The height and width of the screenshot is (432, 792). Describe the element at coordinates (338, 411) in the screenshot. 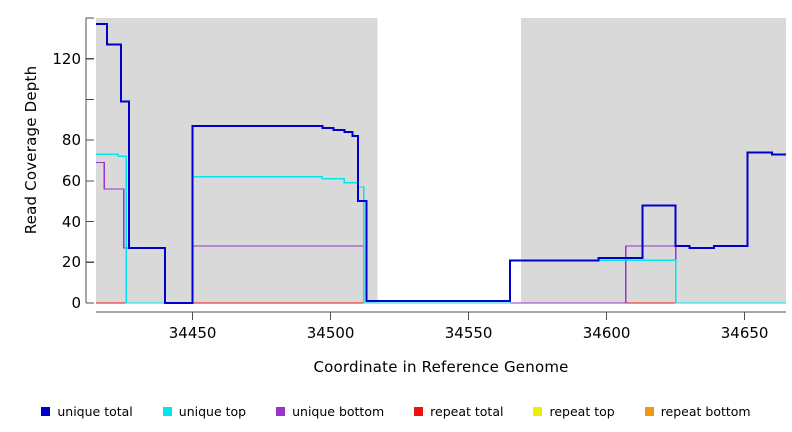

I see `legend-item-label: unique bottom` at that location.